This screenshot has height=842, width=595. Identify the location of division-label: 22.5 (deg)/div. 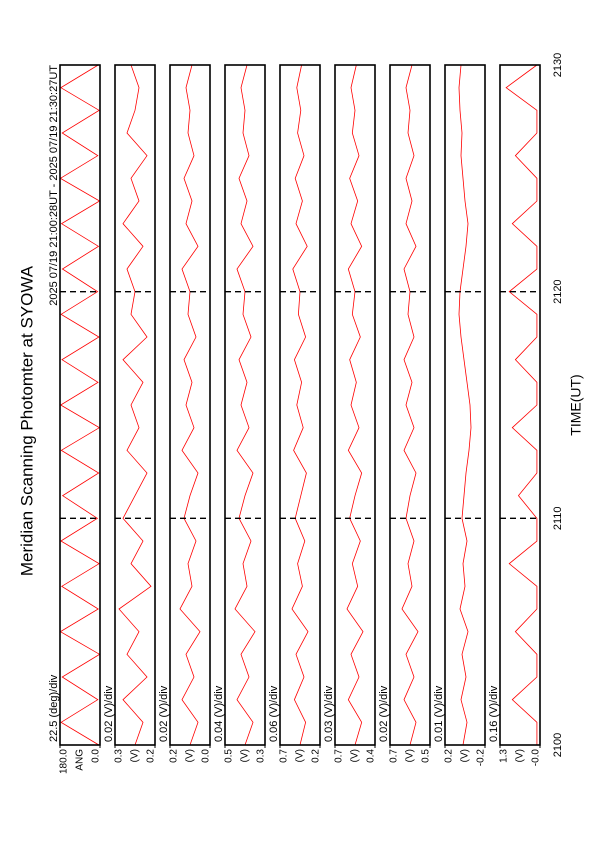
(54, 708).